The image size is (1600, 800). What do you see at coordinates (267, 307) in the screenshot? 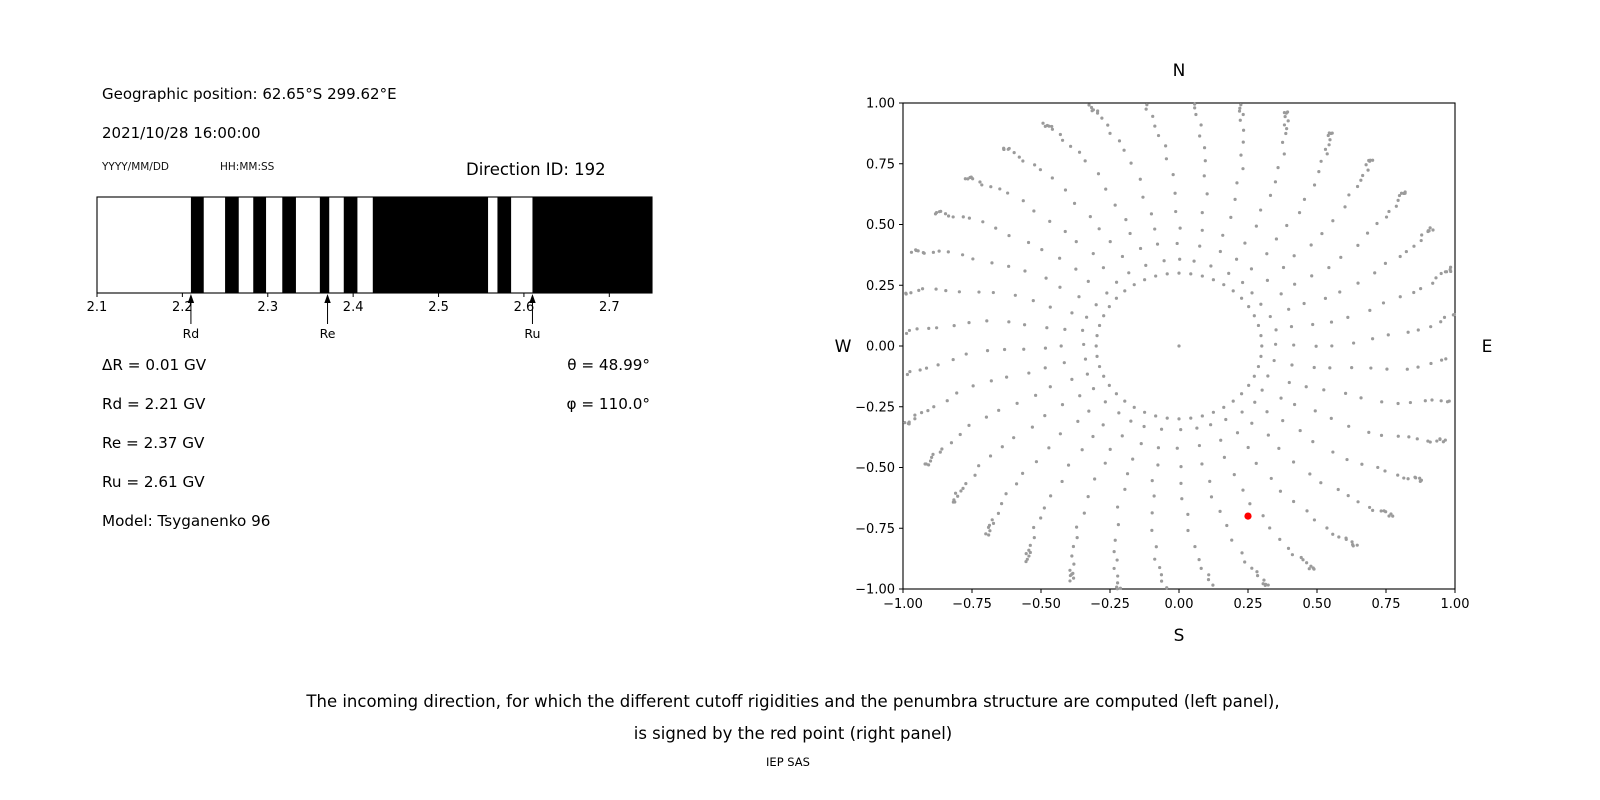
I see `svg-text: 2.3` at bounding box center [267, 307].